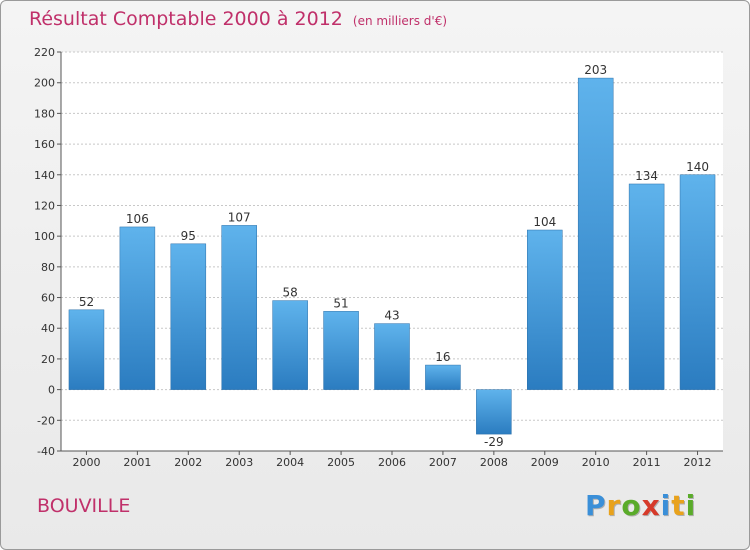 This screenshot has height=550, width=750. Describe the element at coordinates (596, 462) in the screenshot. I see `x-tick-label: 2010` at that location.